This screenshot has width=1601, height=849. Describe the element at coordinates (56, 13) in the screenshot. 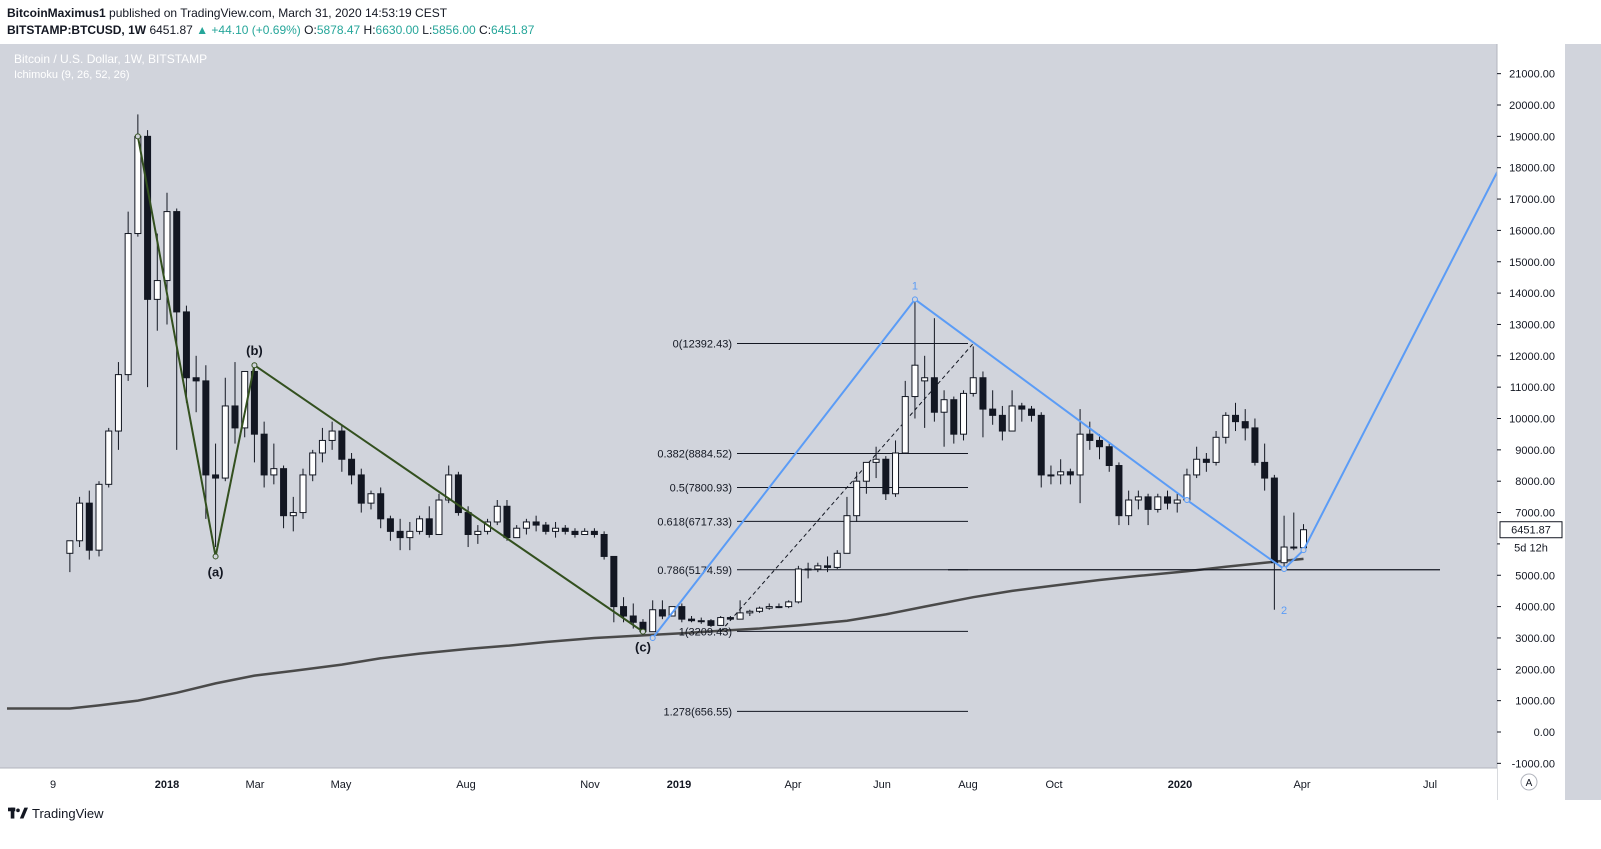

I see `author-name: BitcoinMaximus1` at that location.